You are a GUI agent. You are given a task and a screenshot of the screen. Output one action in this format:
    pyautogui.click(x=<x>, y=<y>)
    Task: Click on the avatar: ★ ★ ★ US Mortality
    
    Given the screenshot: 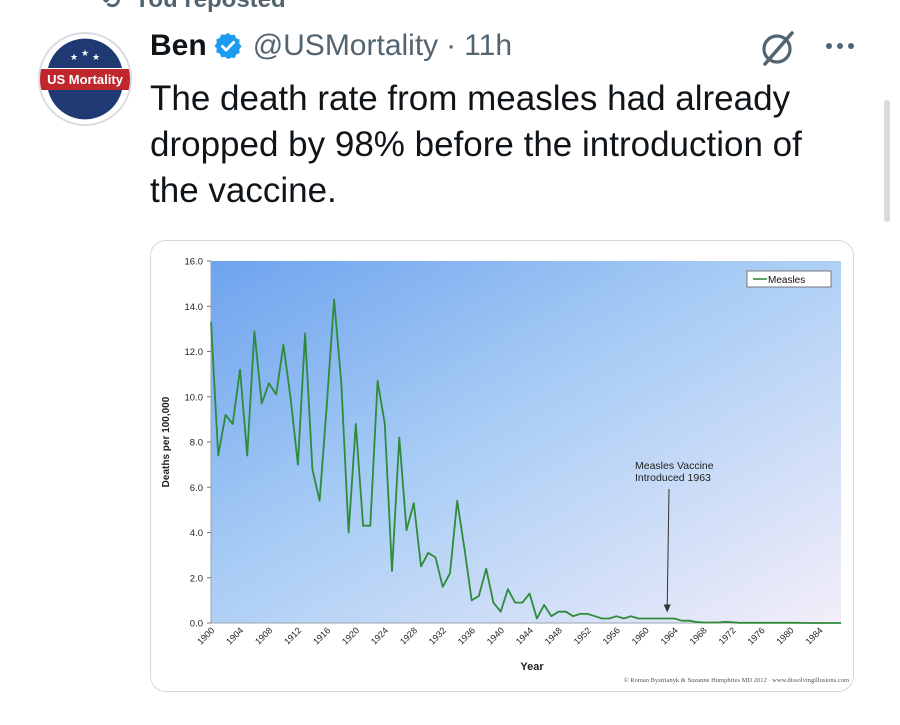 What is the action you would take?
    pyautogui.click(x=85, y=79)
    